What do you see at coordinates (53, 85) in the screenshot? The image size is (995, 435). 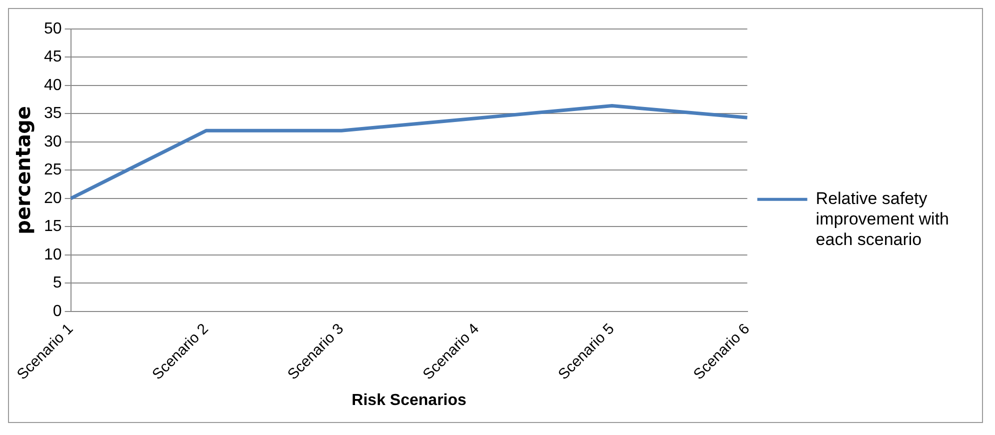 I see `y-tick-label: 40` at bounding box center [53, 85].